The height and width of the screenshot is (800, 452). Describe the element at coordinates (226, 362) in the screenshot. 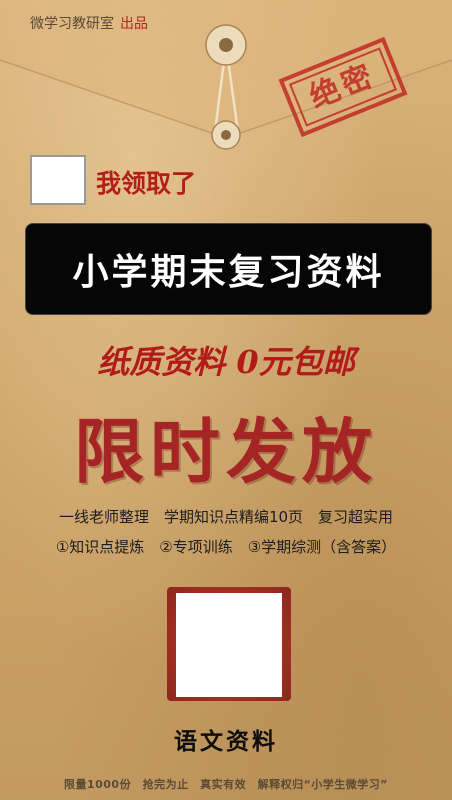

I see `paper-offer: 纸质资料 0元包邮` at that location.